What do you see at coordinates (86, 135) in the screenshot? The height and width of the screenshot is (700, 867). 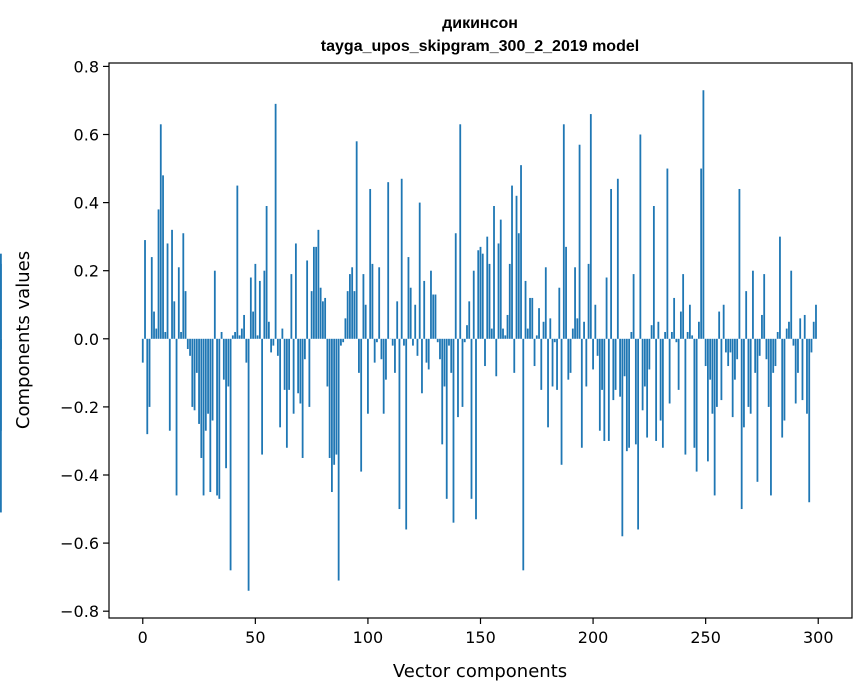 I see `y-tick-label: 0.6` at bounding box center [86, 135].